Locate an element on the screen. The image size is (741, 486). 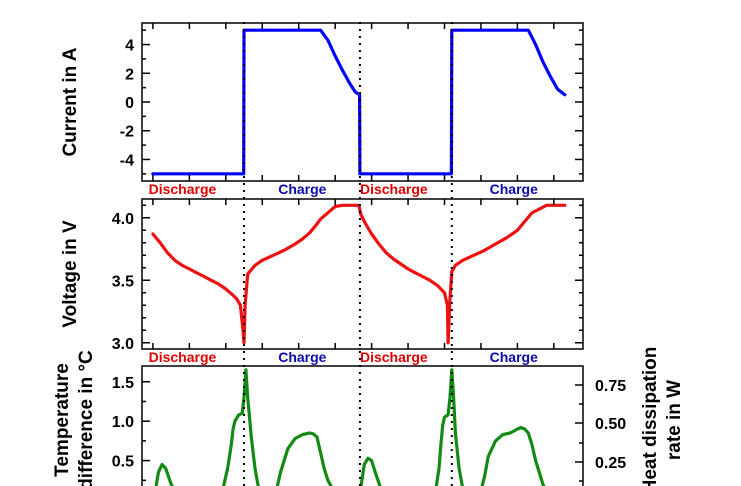
y-axis-label: Current in A is located at coordinates (70, 101).